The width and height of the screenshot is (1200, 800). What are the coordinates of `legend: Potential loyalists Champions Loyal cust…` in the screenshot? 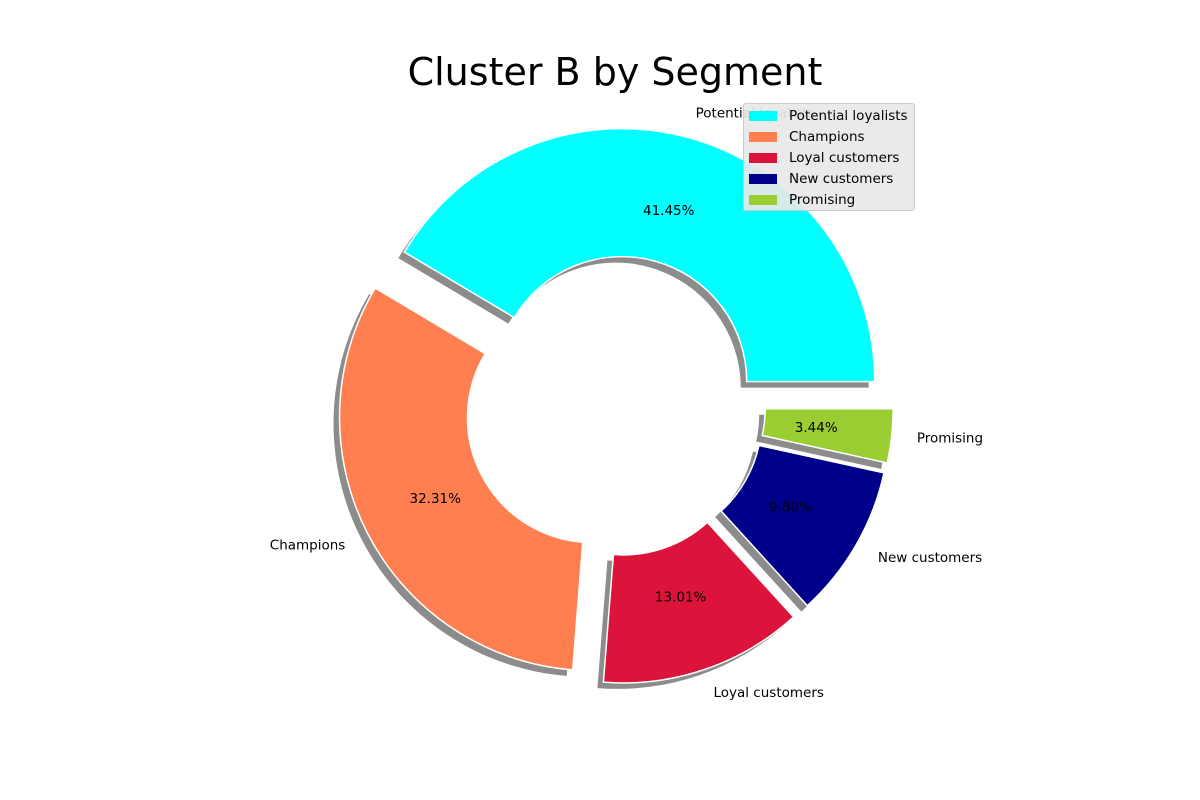 It's located at (829, 157).